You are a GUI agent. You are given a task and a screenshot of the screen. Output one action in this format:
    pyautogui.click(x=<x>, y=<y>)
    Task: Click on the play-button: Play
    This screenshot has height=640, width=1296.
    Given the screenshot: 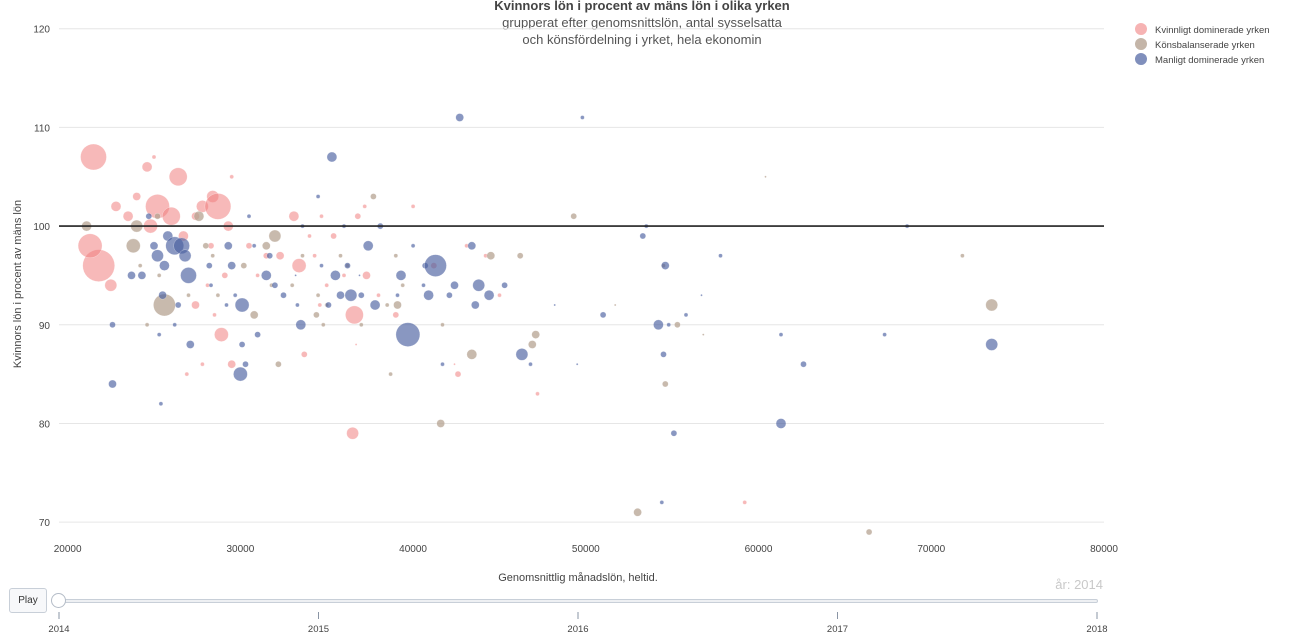 What is the action you would take?
    pyautogui.click(x=28, y=600)
    